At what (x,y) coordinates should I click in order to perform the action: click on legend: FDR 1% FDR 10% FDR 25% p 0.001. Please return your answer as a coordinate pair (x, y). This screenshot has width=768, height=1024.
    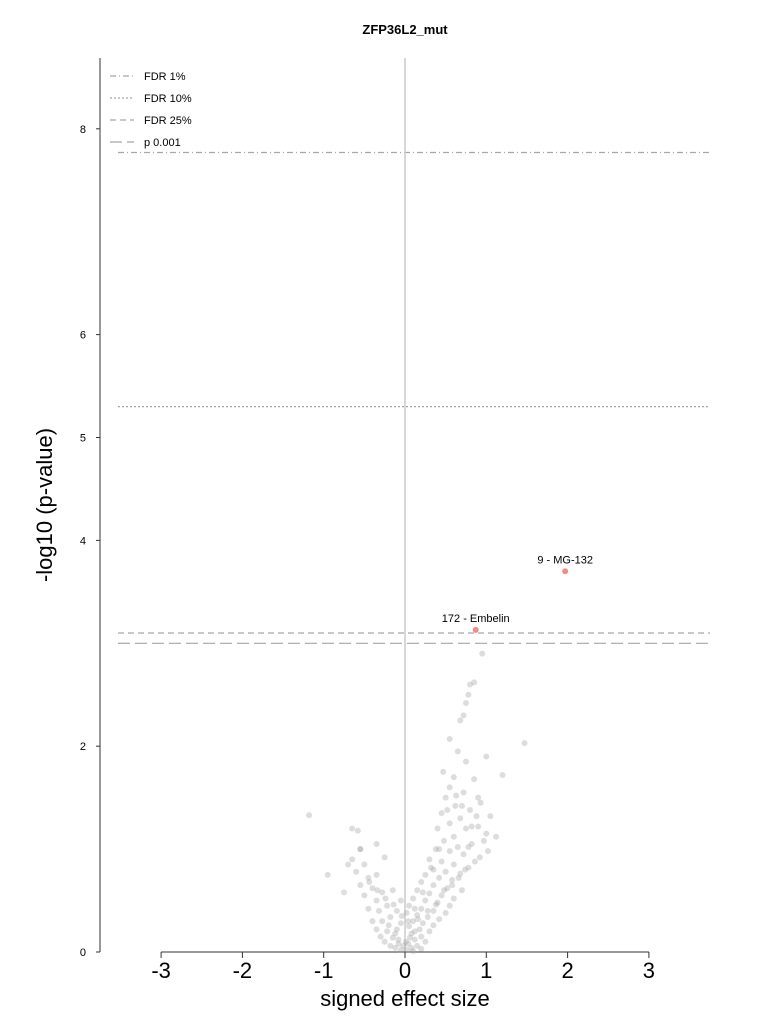
    Looking at the image, I should click on (151, 110).